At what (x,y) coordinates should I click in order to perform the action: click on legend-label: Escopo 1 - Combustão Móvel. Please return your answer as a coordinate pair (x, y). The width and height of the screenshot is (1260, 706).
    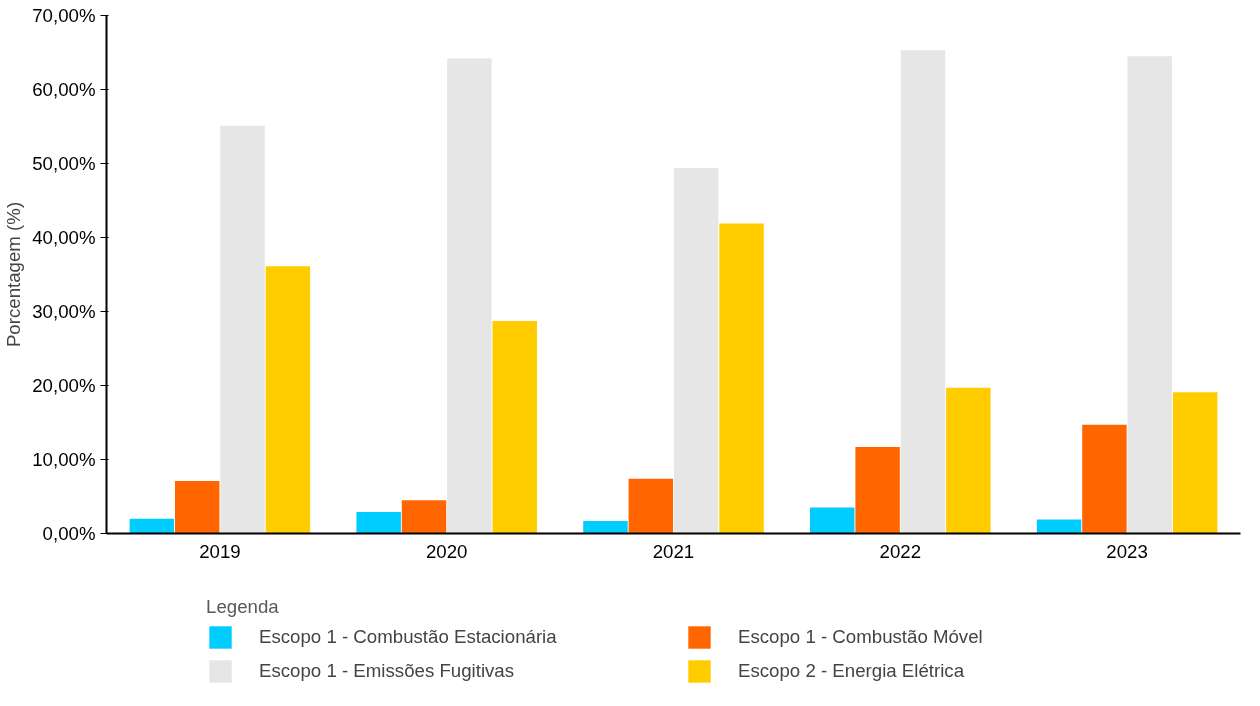
    Looking at the image, I should click on (861, 637).